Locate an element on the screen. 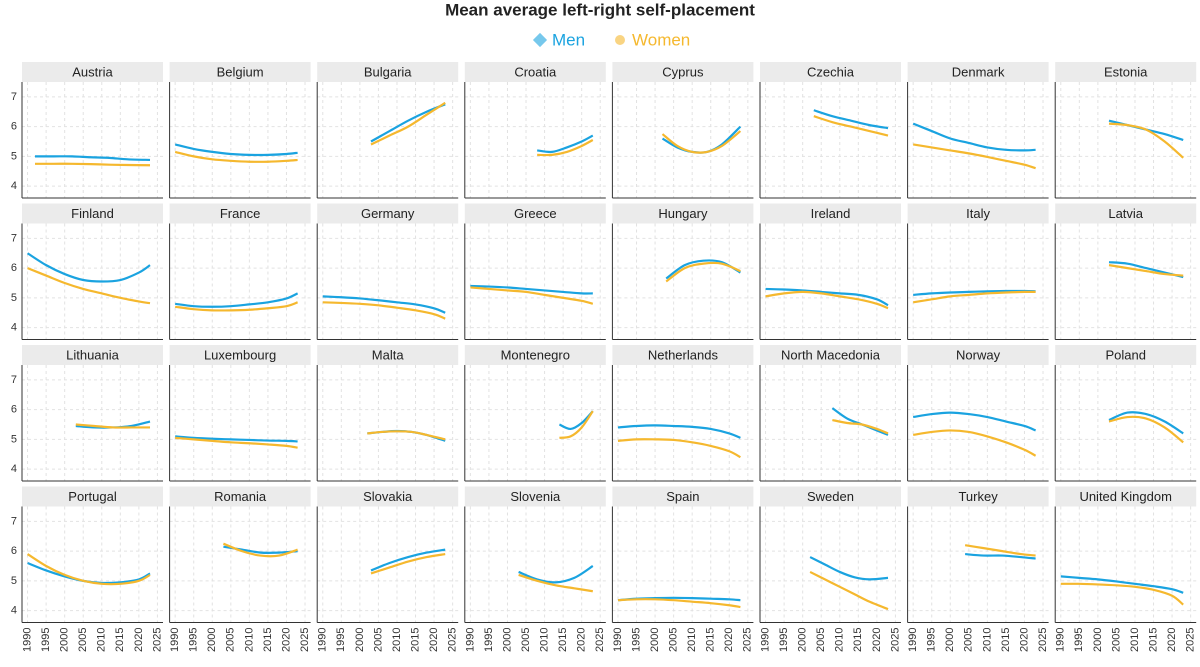 This screenshot has height=667, width=1200. panel-title: Slovakia is located at coordinates (388, 496).